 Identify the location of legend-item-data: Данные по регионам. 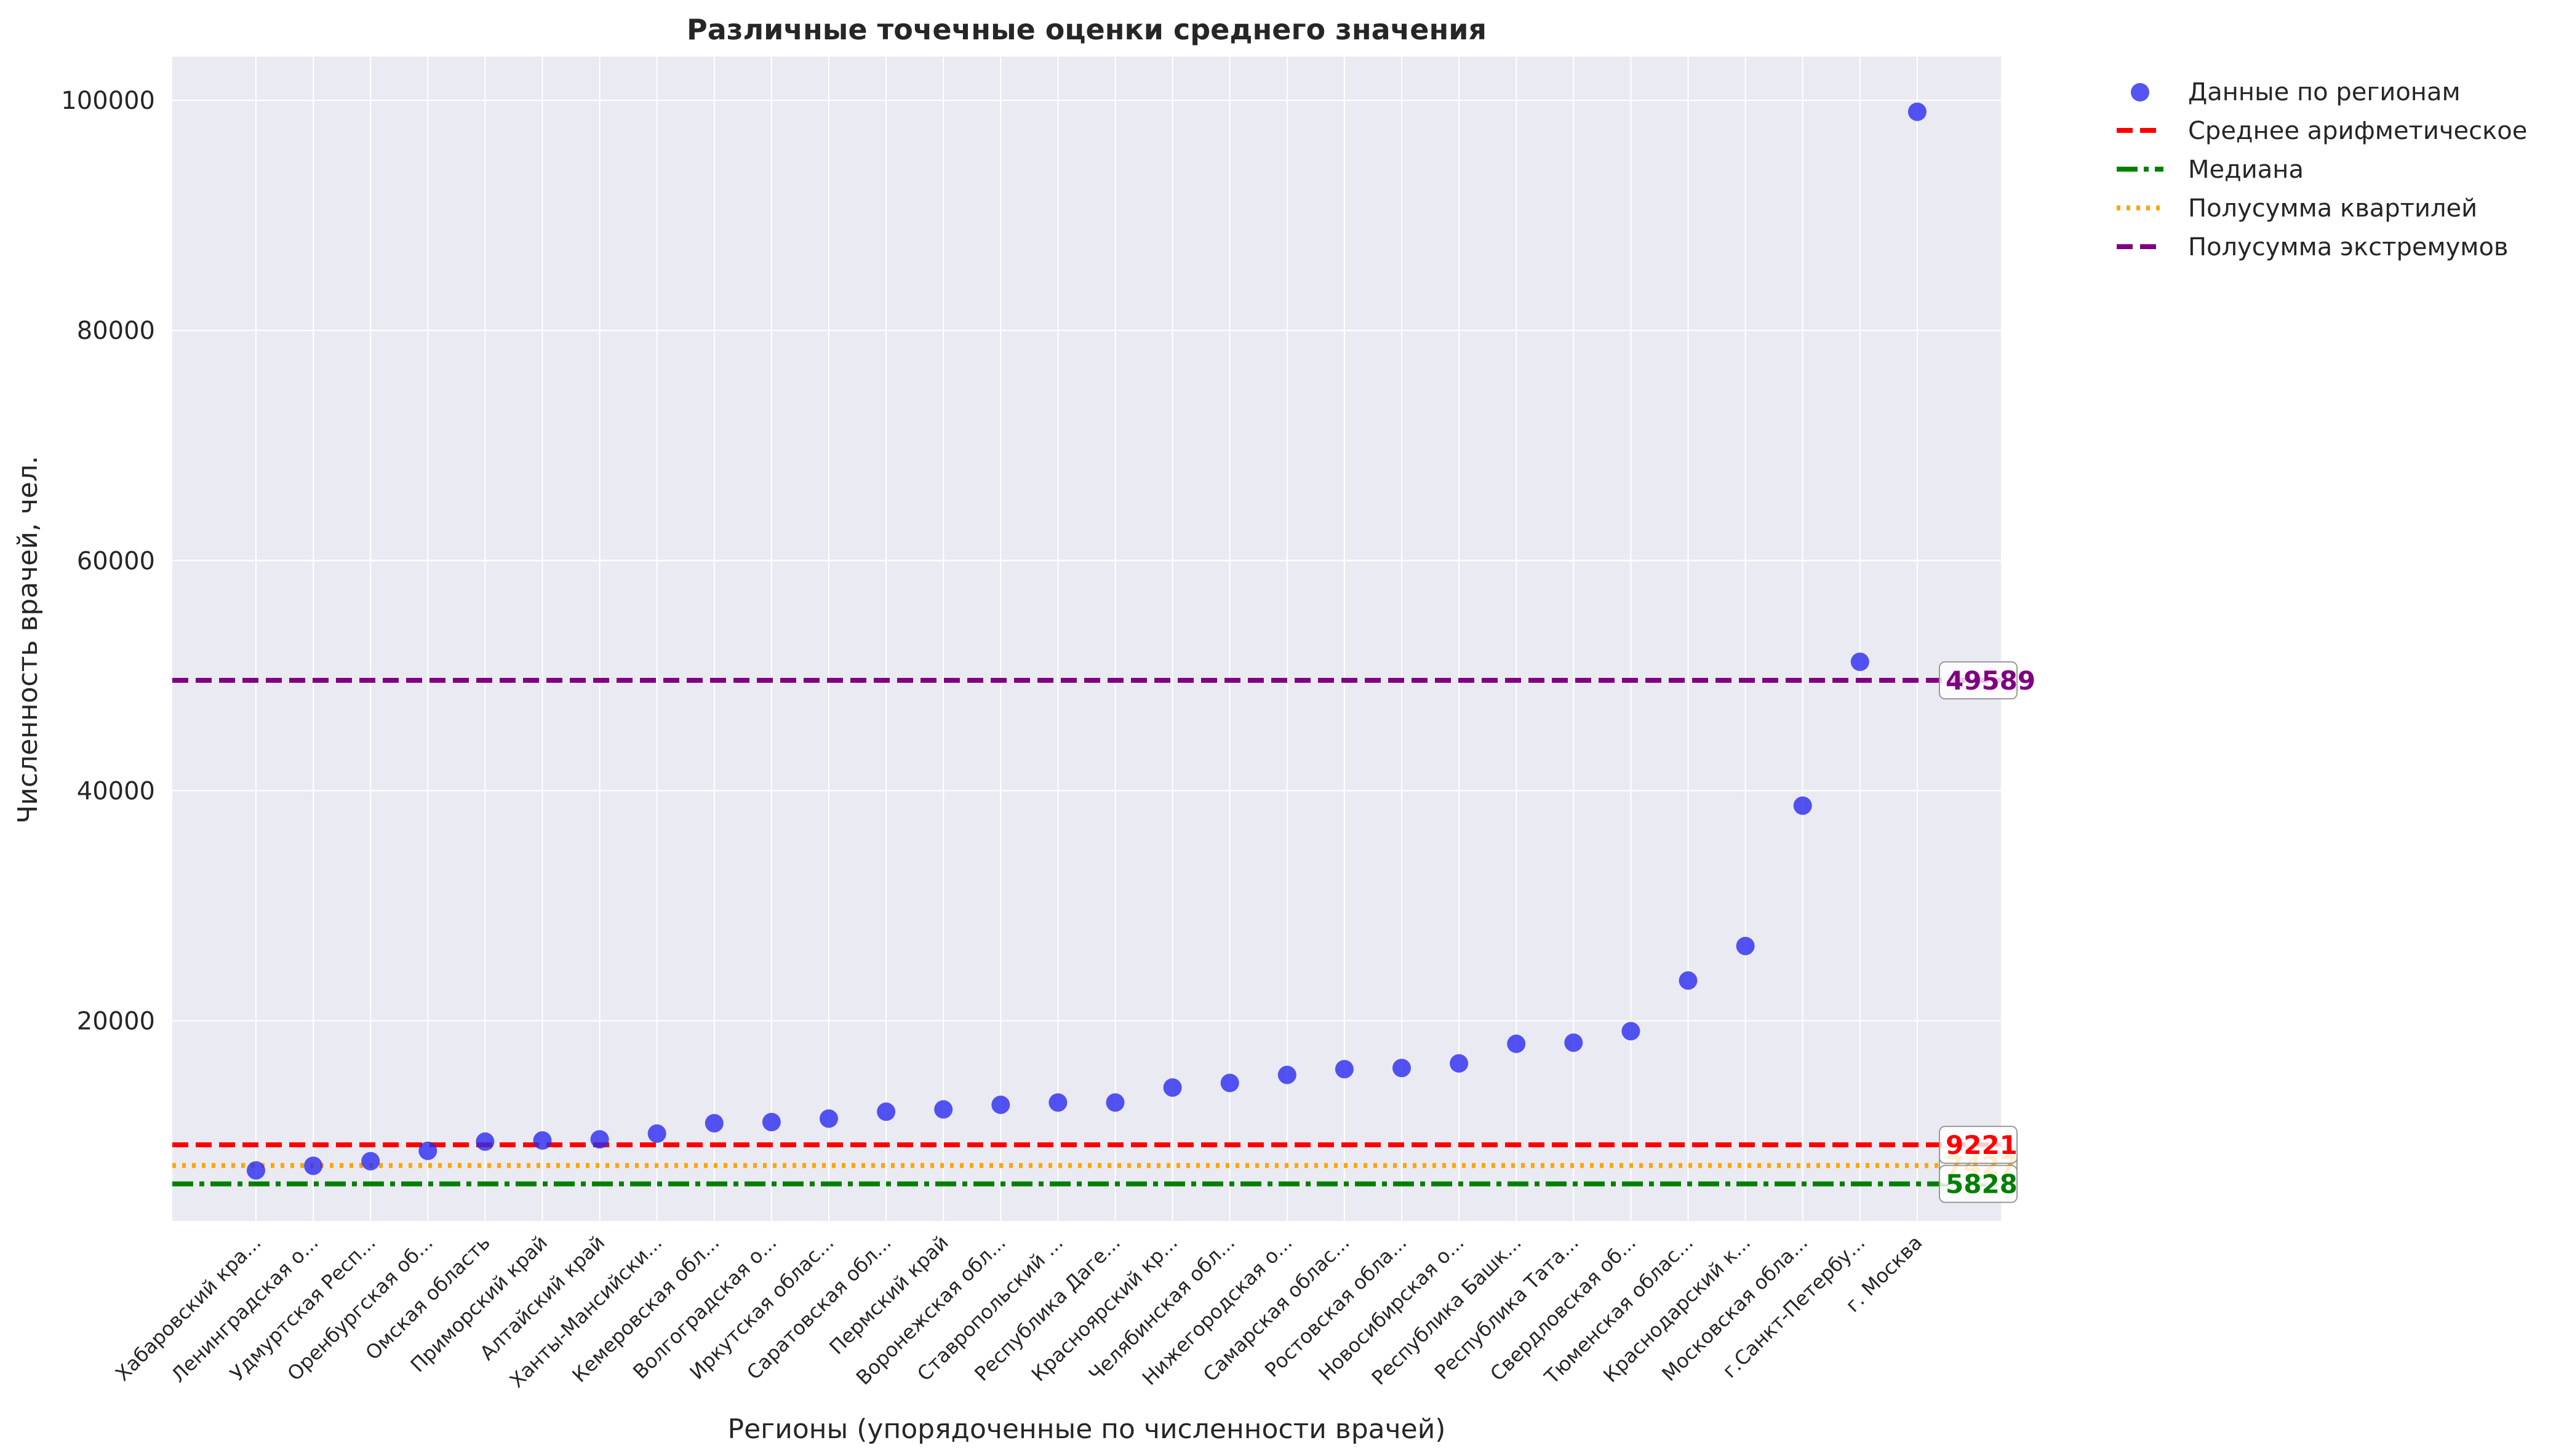
(2296, 92).